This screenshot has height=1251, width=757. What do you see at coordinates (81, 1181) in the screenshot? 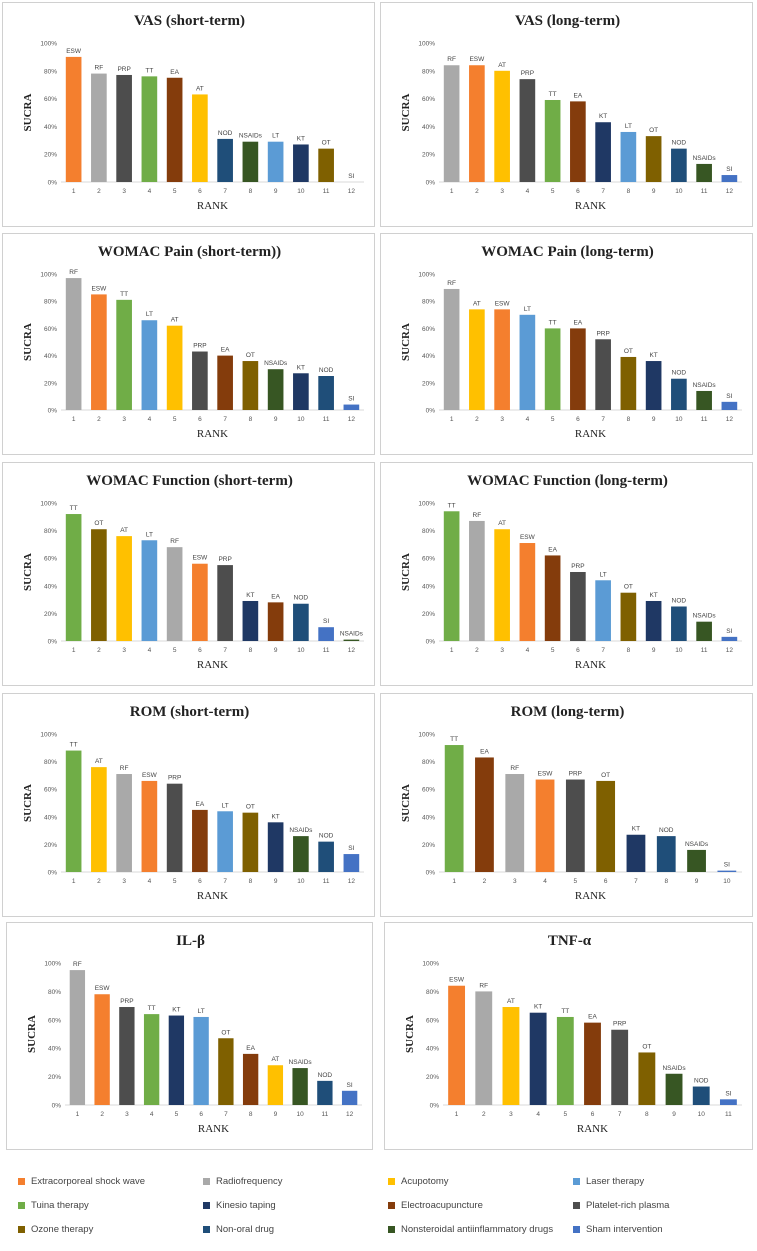
I see `legend-item: Extracorporeal shock wave` at bounding box center [81, 1181].